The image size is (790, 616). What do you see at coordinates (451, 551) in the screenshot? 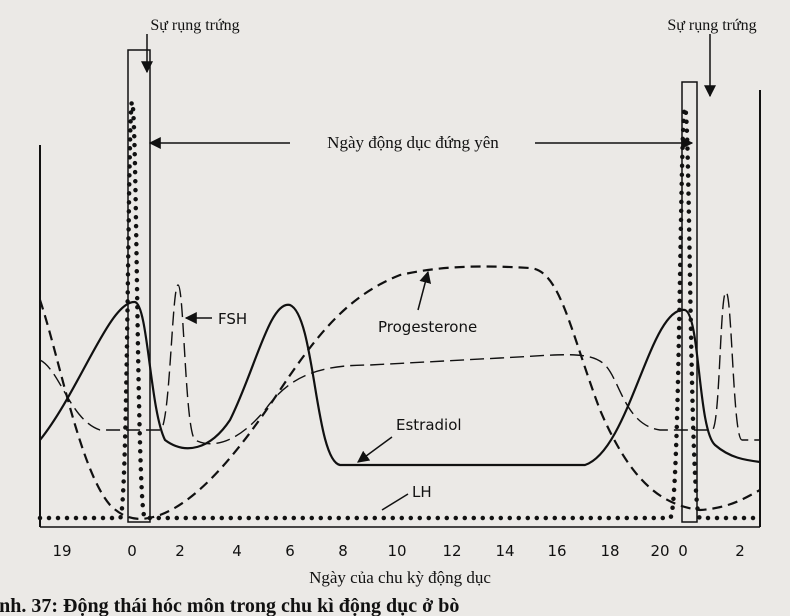
I see `x-tick-label: 12` at bounding box center [451, 551].